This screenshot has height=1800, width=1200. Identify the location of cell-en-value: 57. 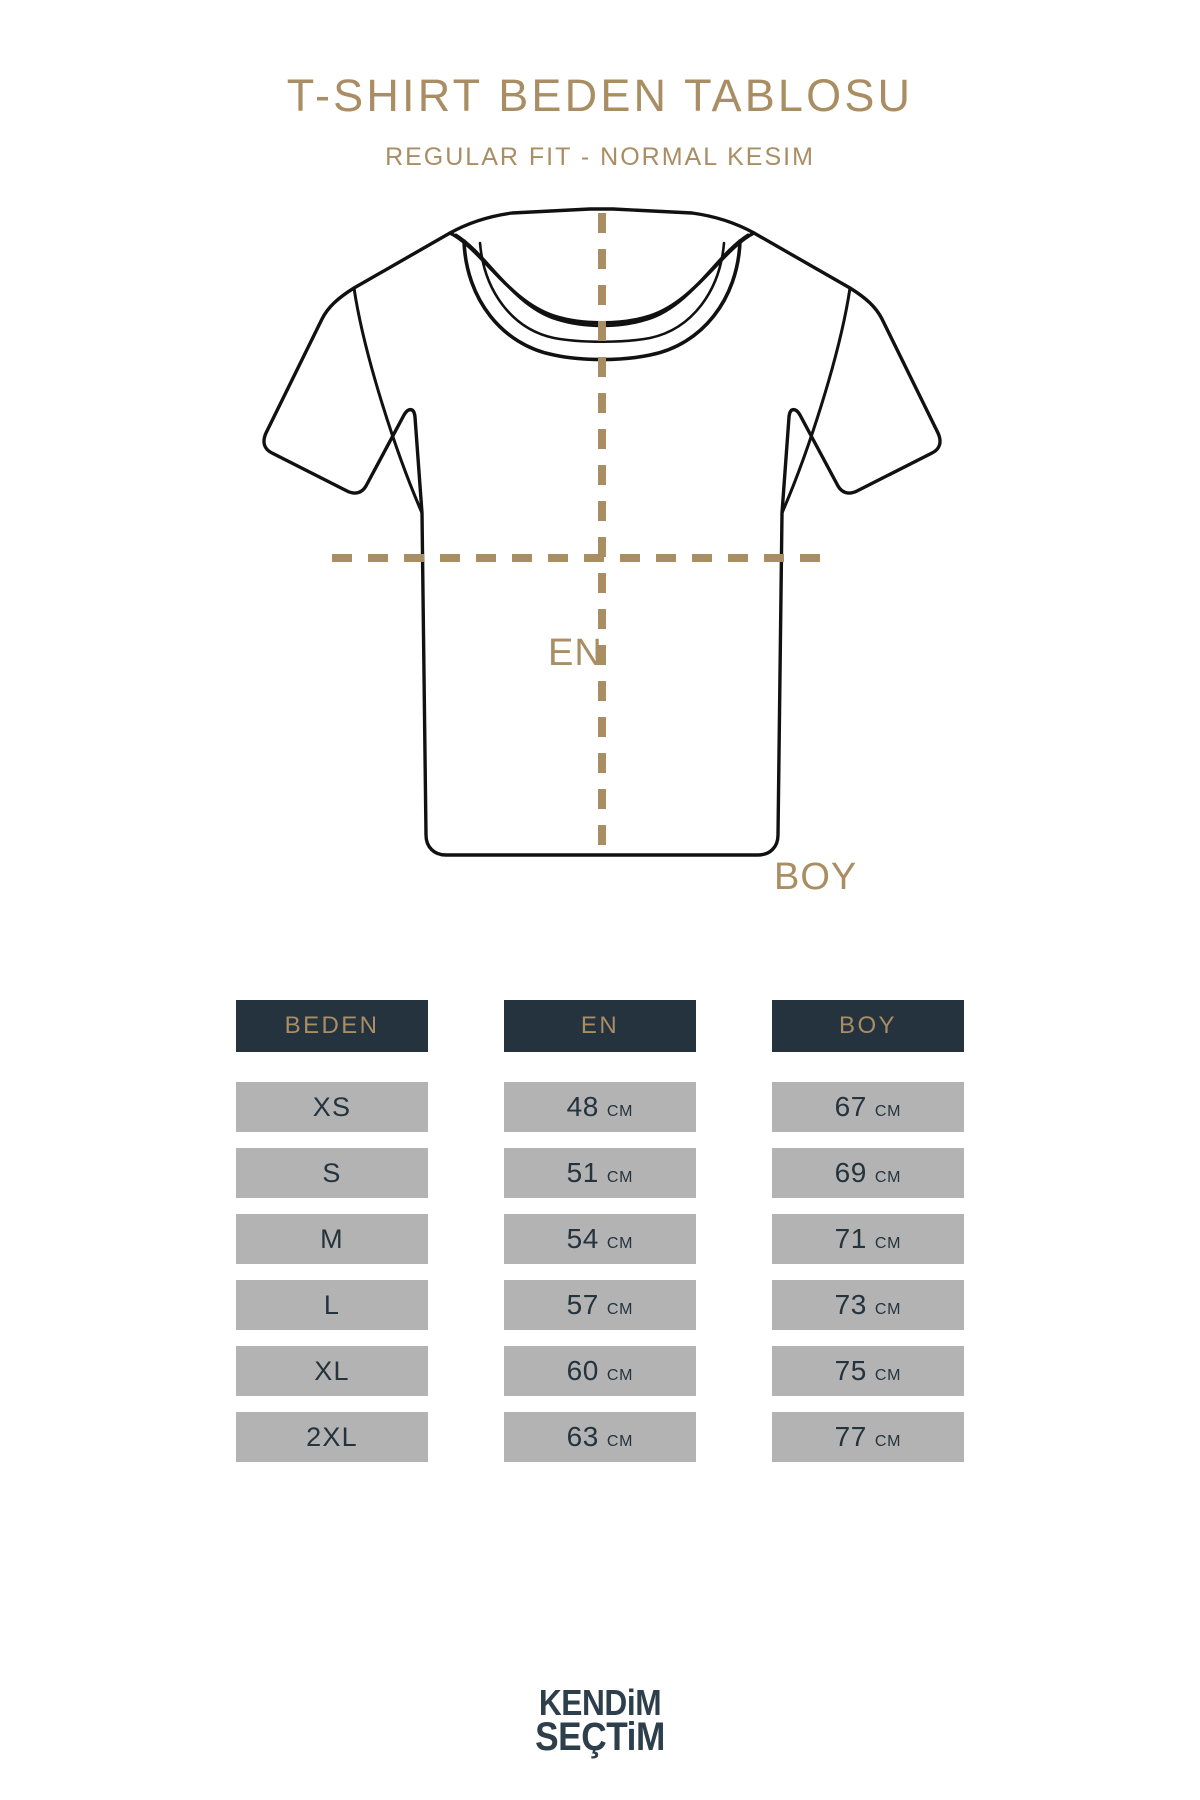
(582, 1304).